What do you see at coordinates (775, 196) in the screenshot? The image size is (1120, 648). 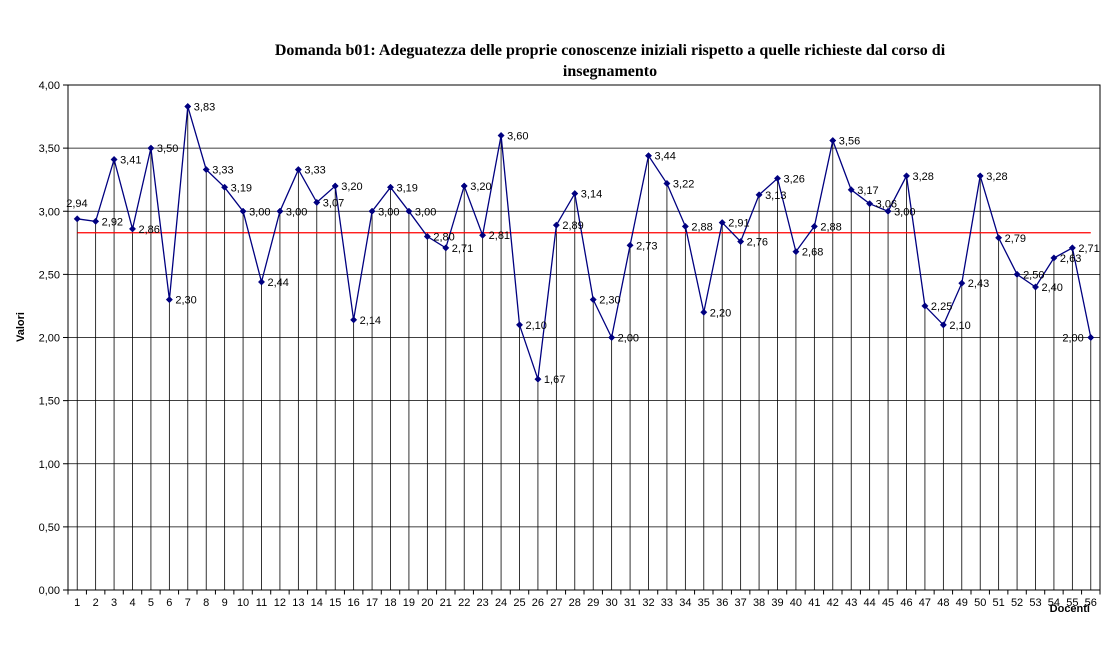 I see `data-label: 3,13` at bounding box center [775, 196].